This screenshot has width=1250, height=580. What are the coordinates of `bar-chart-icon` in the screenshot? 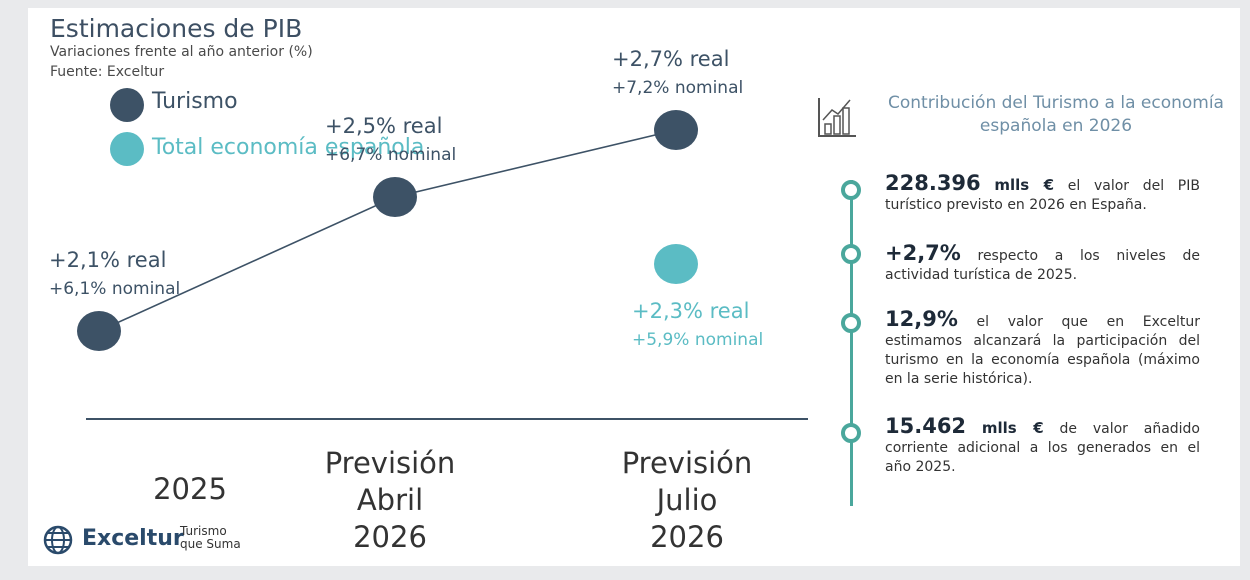 It's located at (837, 117).